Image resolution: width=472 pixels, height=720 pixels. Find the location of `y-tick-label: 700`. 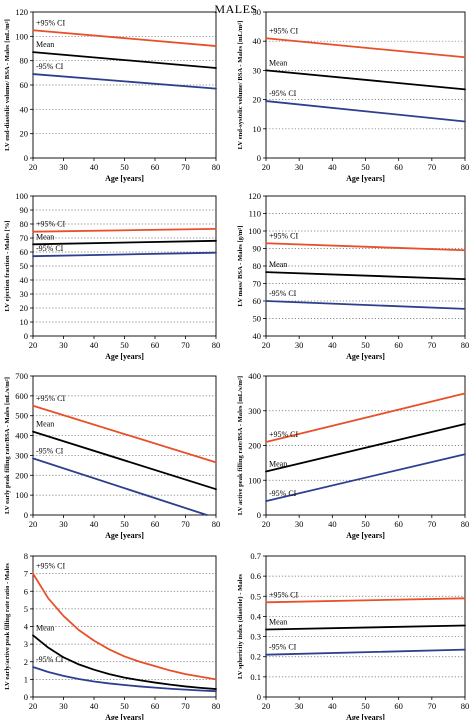

y-tick-label: 700 is located at coordinates (21, 376).